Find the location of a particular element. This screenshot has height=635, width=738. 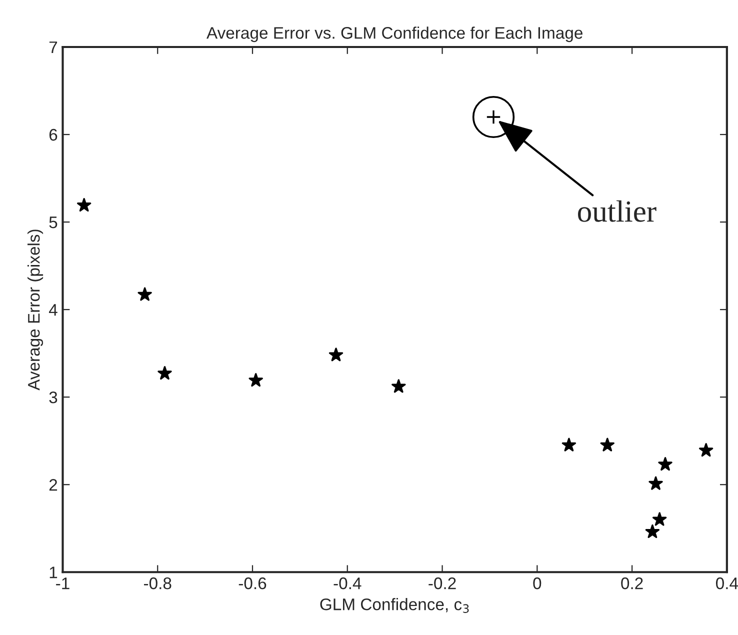

x-tick-label: 0.4 is located at coordinates (727, 583).